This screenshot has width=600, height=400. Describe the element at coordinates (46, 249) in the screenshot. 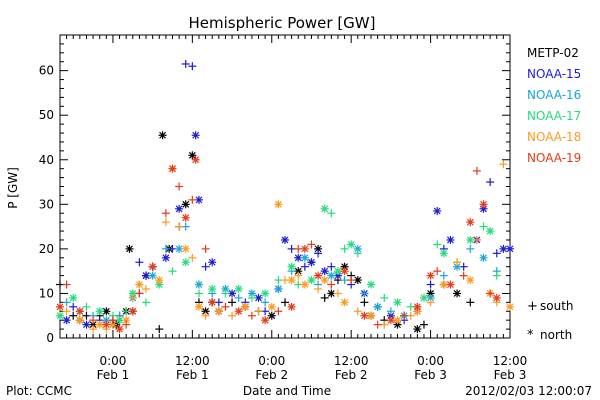

I see `y-tick-label: 20` at that location.